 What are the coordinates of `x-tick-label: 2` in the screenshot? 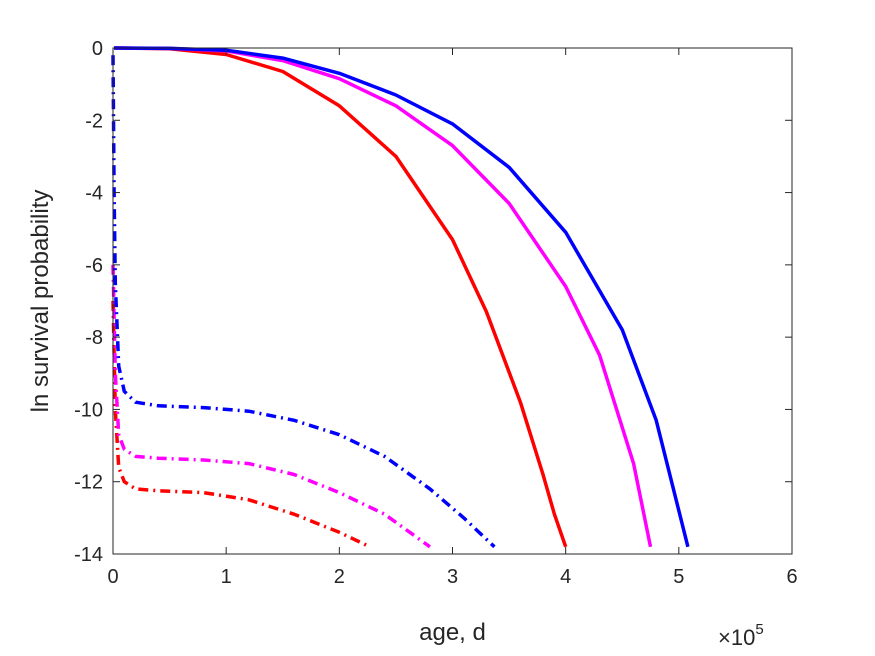 It's located at (339, 577).